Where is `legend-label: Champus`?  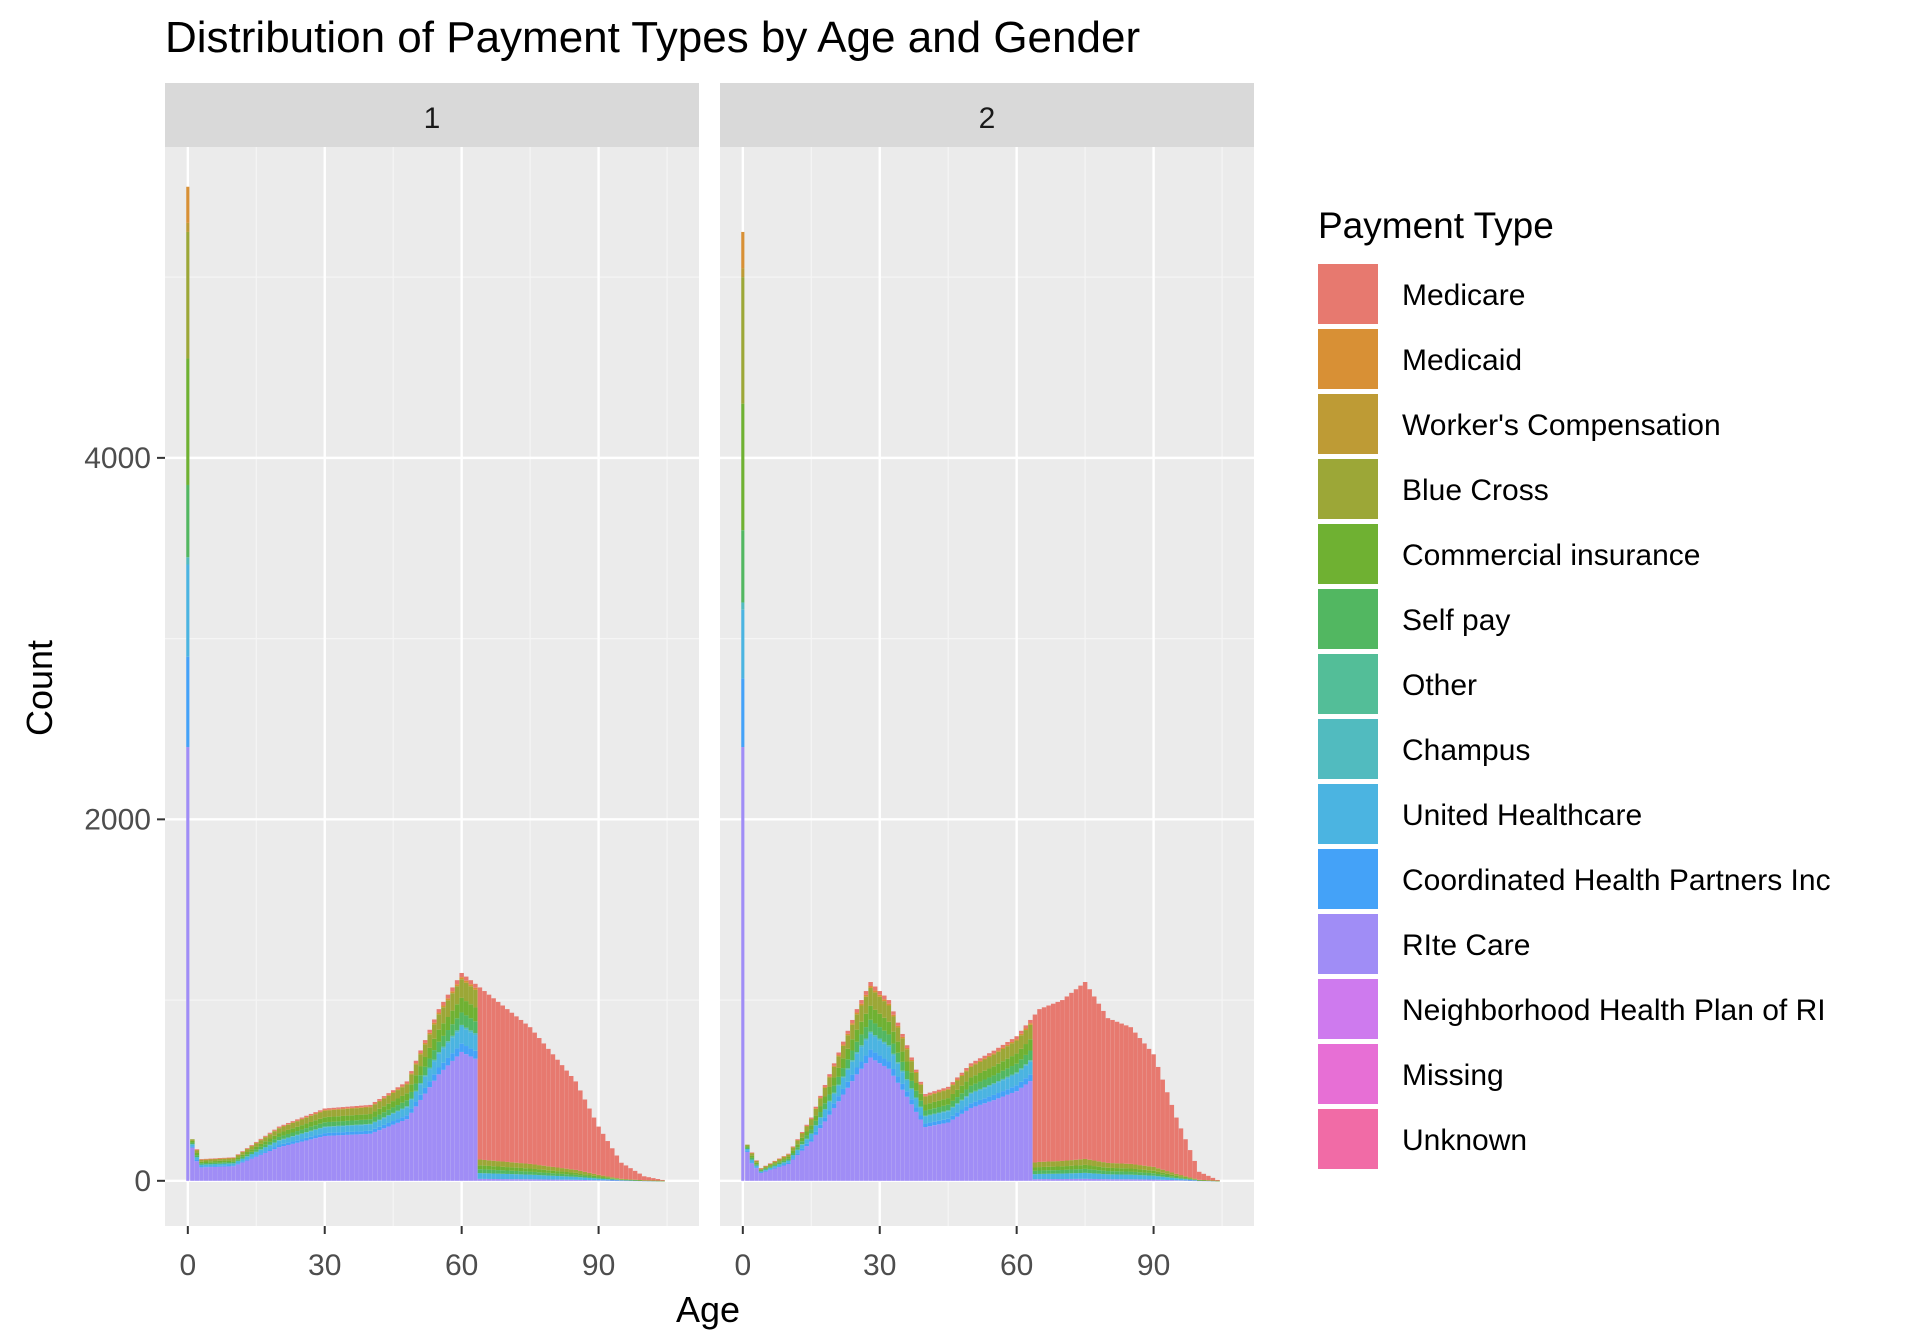 legend-label: Champus is located at coordinates (1466, 750).